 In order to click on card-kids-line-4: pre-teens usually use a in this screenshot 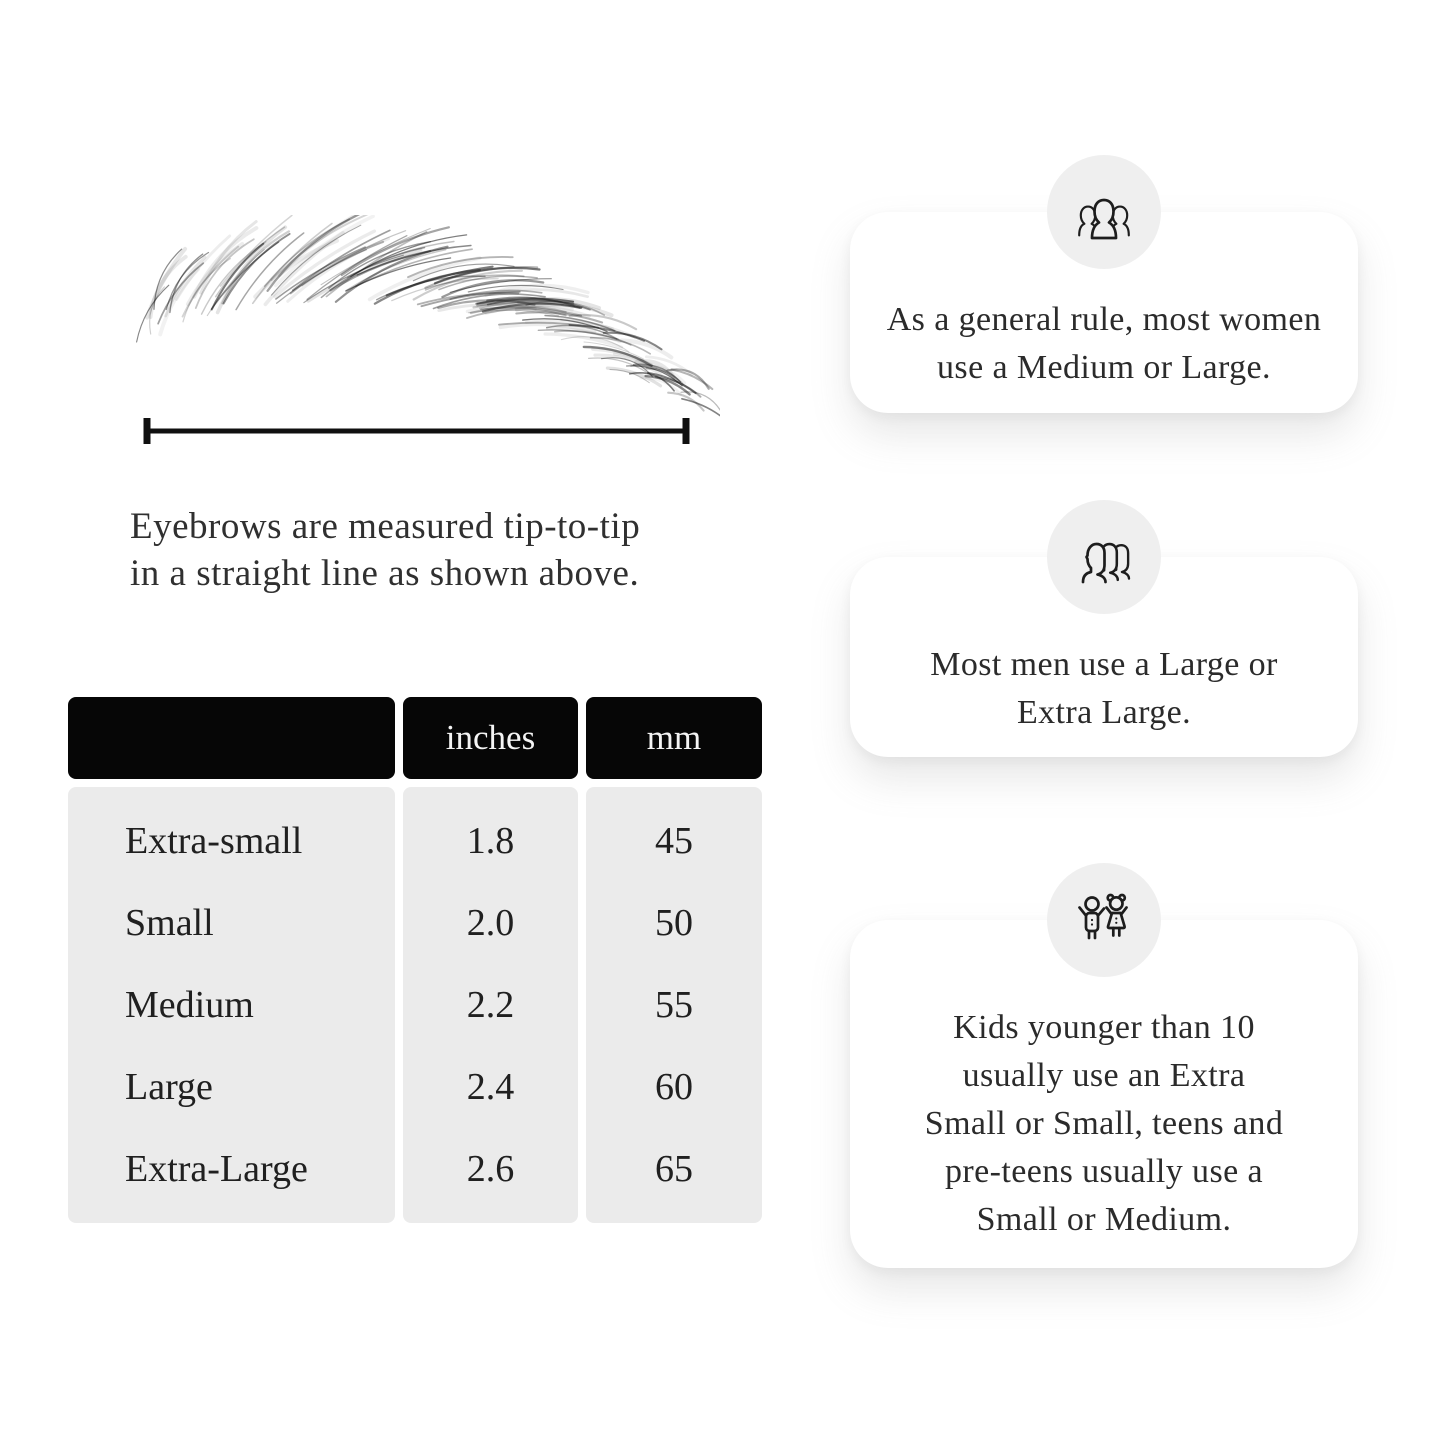, I will do `click(1104, 1171)`.